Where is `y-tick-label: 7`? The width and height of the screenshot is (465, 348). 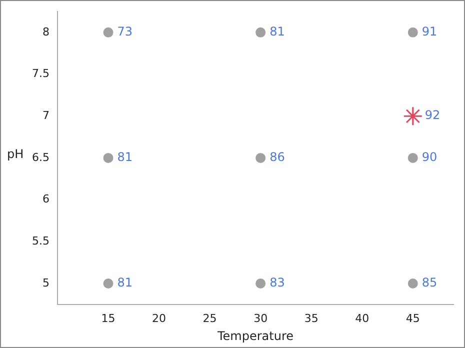
y-tick-label: 7 is located at coordinates (46, 115).